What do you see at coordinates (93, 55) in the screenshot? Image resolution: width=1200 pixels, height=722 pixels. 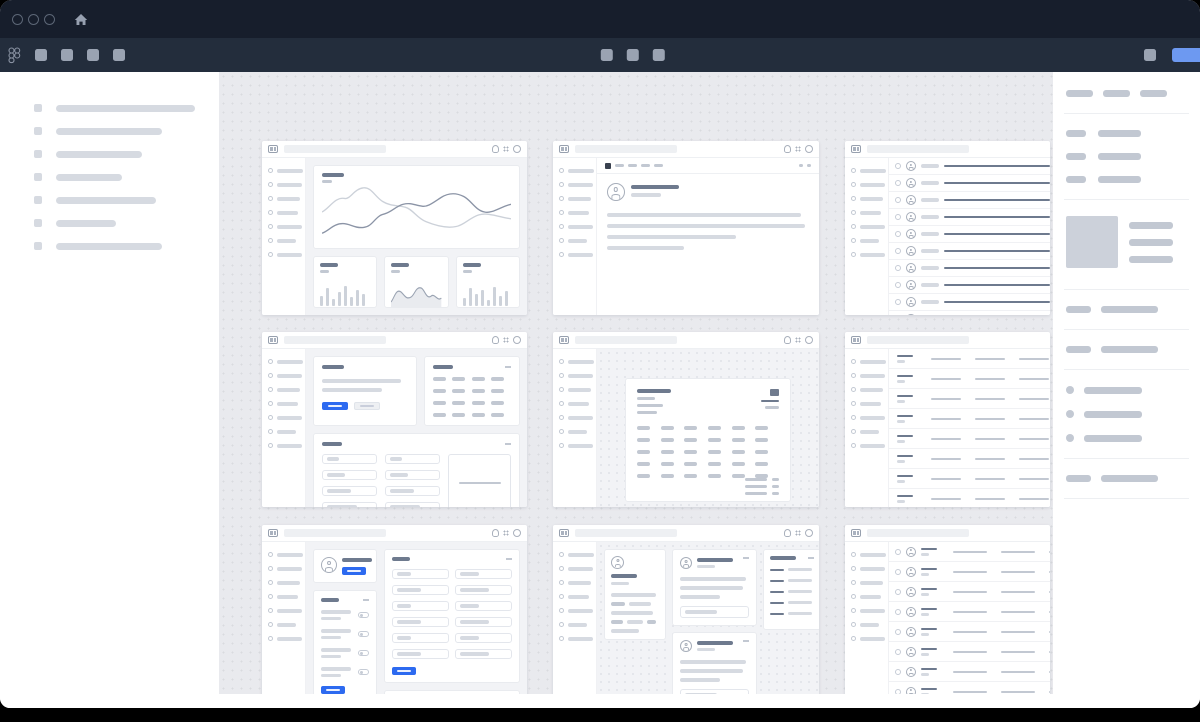 I see `shape-tool-icon` at bounding box center [93, 55].